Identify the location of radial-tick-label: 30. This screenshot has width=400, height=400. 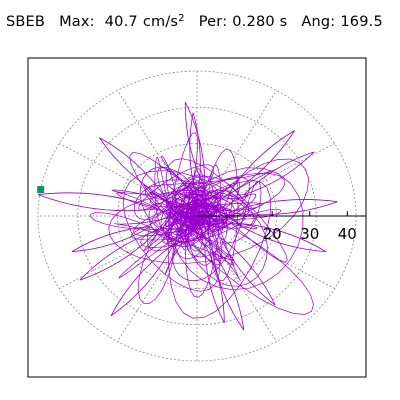
(309, 234).